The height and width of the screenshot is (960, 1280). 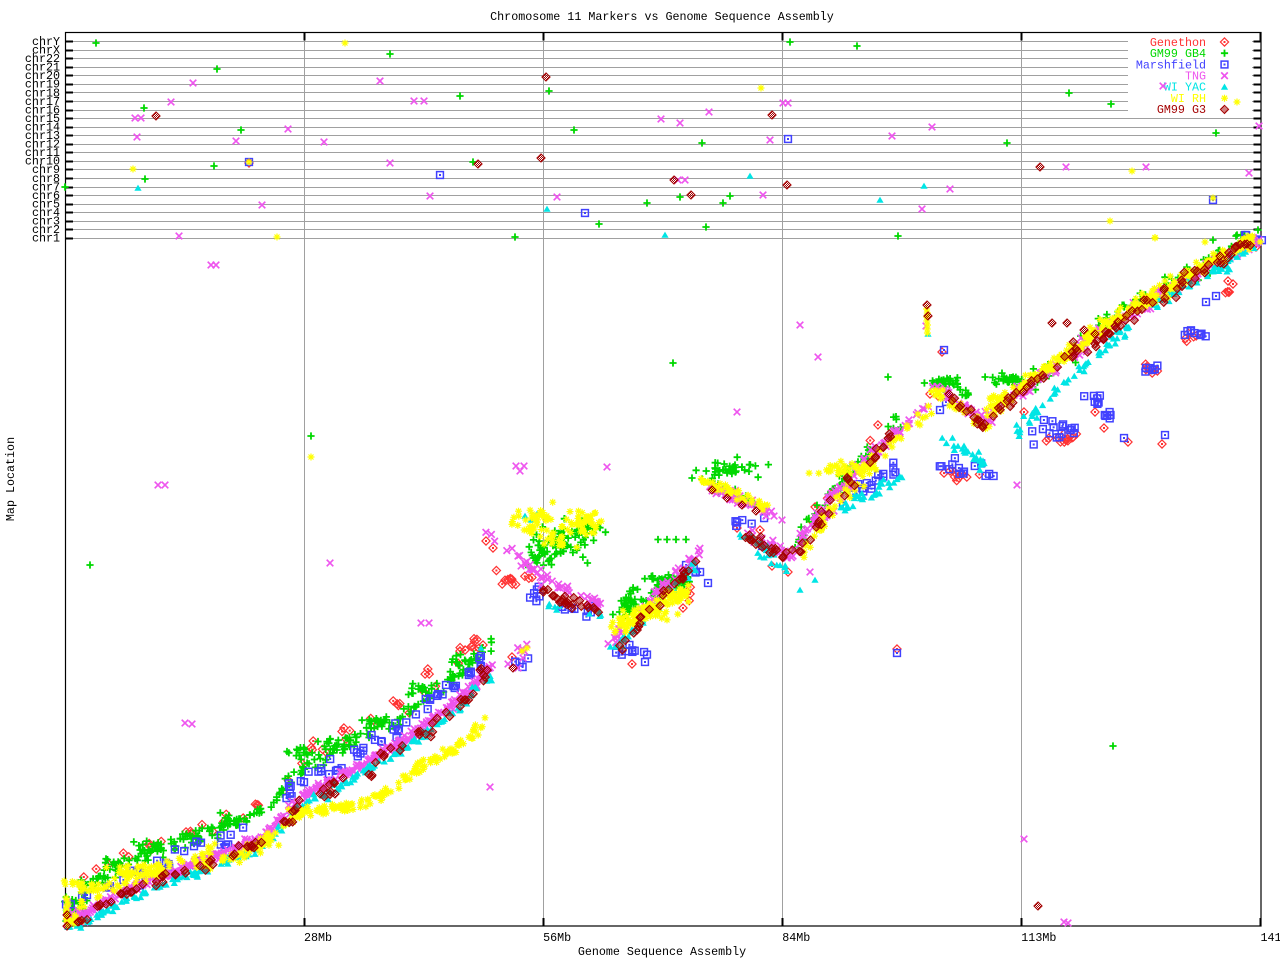 I want to click on svg-text: chr13, so click(x=42, y=136).